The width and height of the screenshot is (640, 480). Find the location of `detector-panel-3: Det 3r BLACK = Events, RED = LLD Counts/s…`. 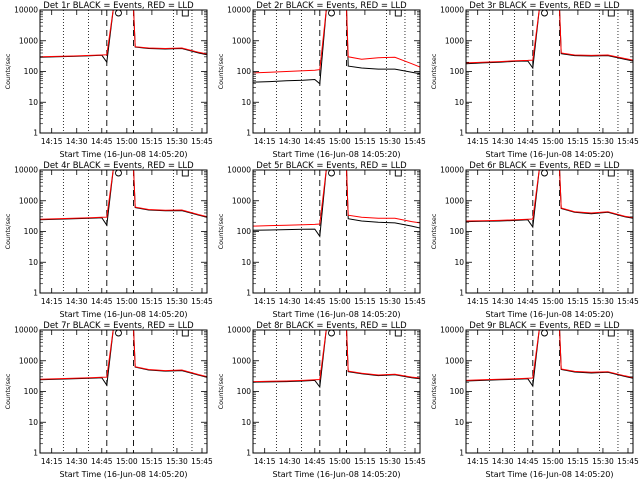

detector-panel-3: Det 3r BLACK = Events, RED = LLD Counts/s… is located at coordinates (532, 80).